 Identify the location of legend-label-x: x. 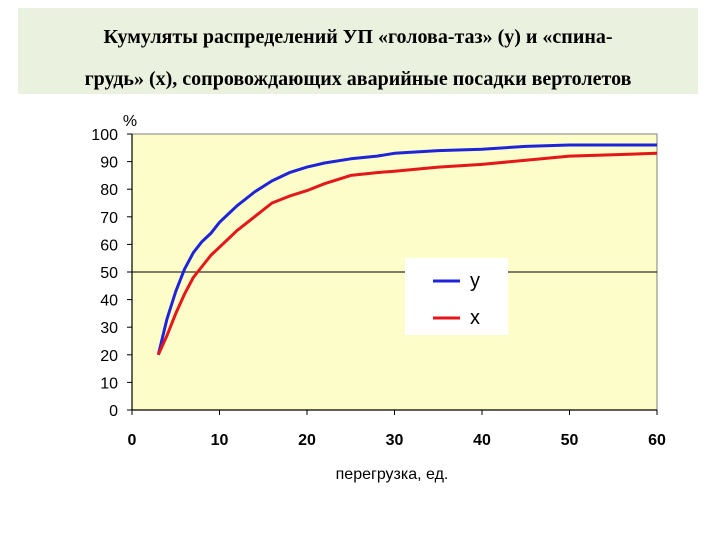
(475, 318).